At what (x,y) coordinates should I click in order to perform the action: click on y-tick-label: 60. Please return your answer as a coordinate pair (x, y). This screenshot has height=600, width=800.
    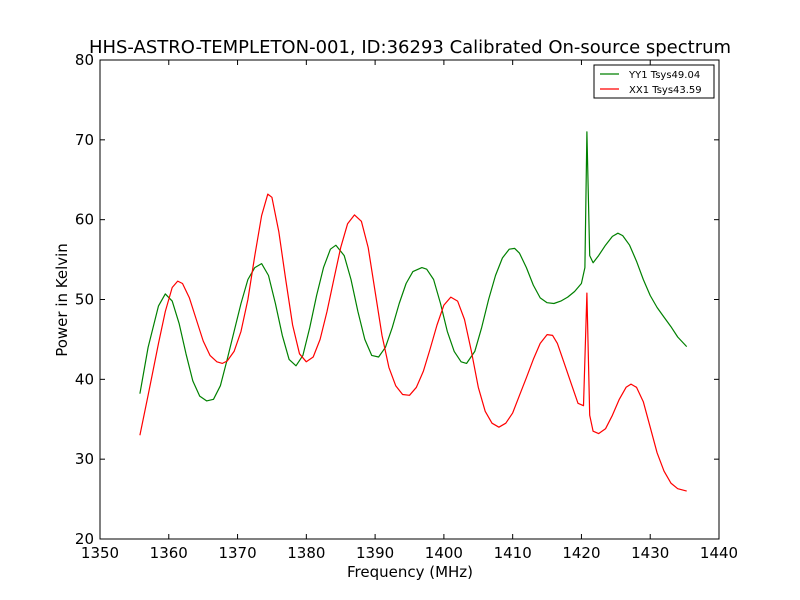
    Looking at the image, I should click on (84, 220).